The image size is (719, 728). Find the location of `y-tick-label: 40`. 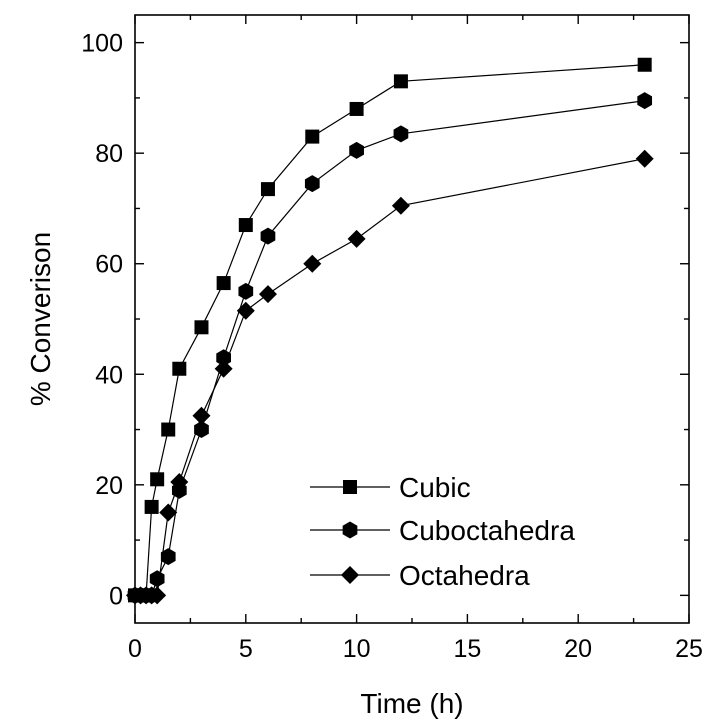

y-tick-label: 40 is located at coordinates (109, 375).